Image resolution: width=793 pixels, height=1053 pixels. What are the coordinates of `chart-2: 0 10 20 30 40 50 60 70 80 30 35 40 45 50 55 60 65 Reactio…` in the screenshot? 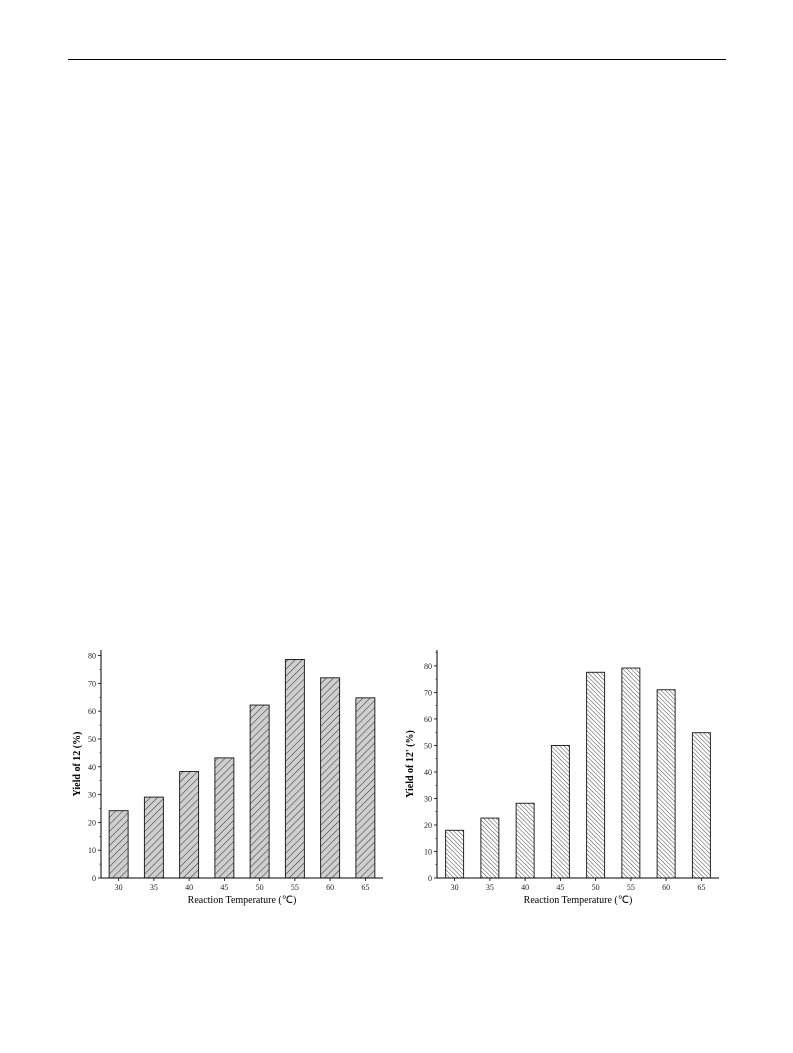 It's located at (562, 778).